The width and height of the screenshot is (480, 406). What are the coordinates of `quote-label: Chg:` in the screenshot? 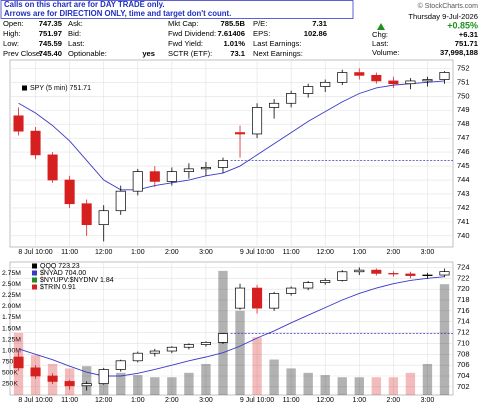 It's located at (380, 34).